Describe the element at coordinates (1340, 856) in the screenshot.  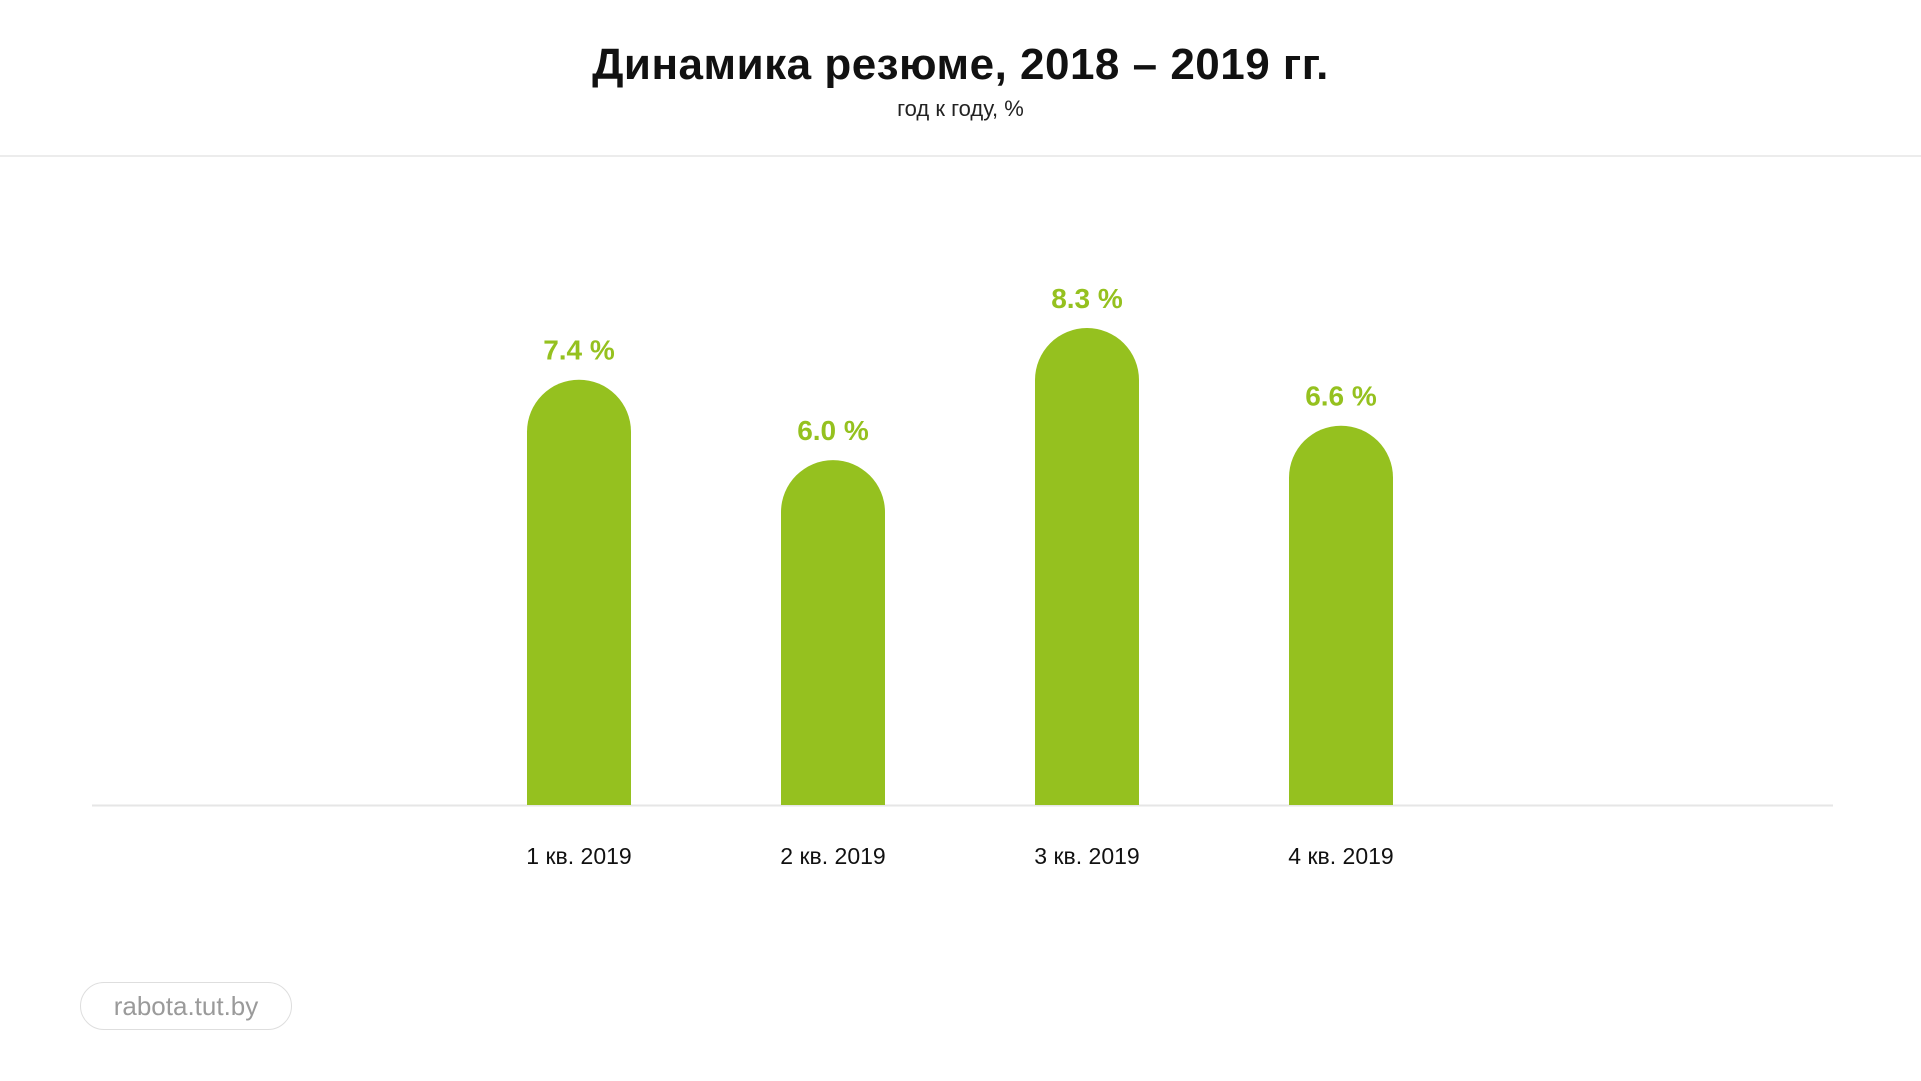
I see `category-label-4: 4 кв. 2019` at that location.